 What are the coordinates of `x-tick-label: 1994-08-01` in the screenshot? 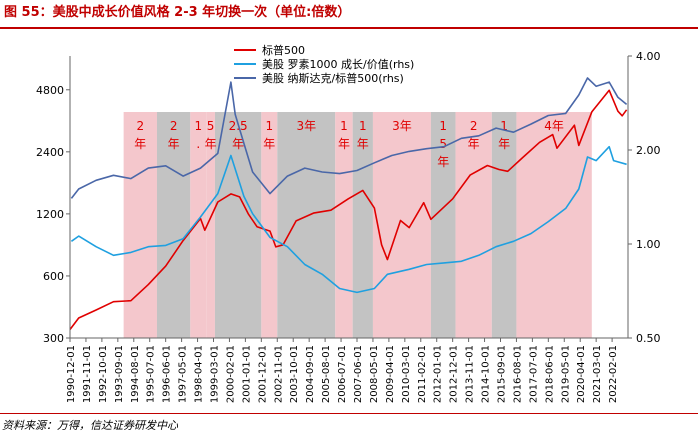 It's located at (135, 374).